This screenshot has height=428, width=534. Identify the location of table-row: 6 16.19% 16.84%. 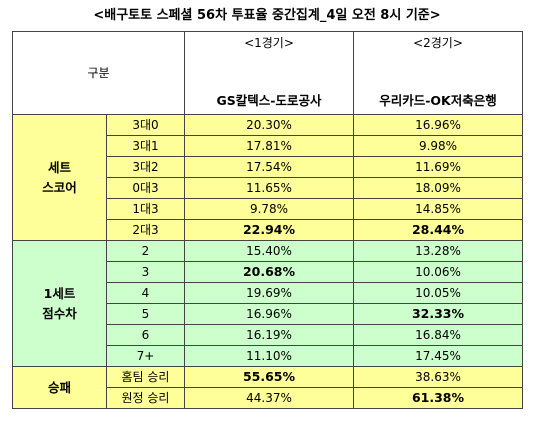
(267, 335).